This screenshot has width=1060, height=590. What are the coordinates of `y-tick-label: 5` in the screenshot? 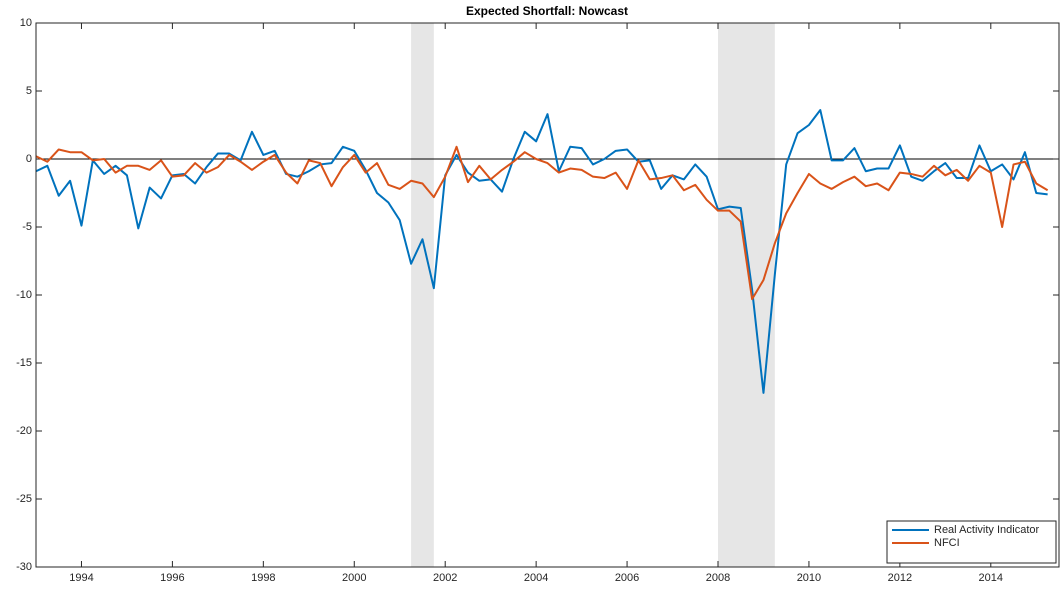 It's located at (29, 91).